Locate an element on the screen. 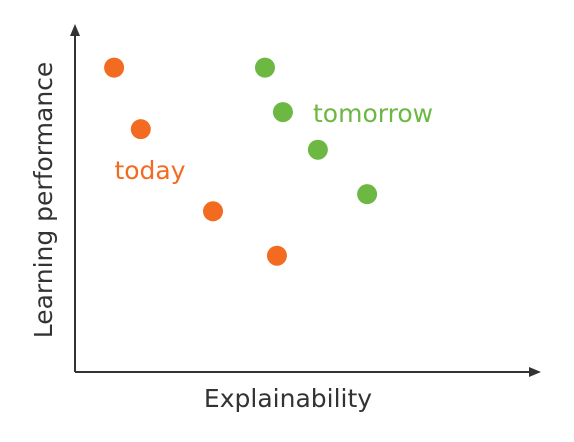 This screenshot has width=574, height=442. x-axis-label: Explainability is located at coordinates (288, 398).